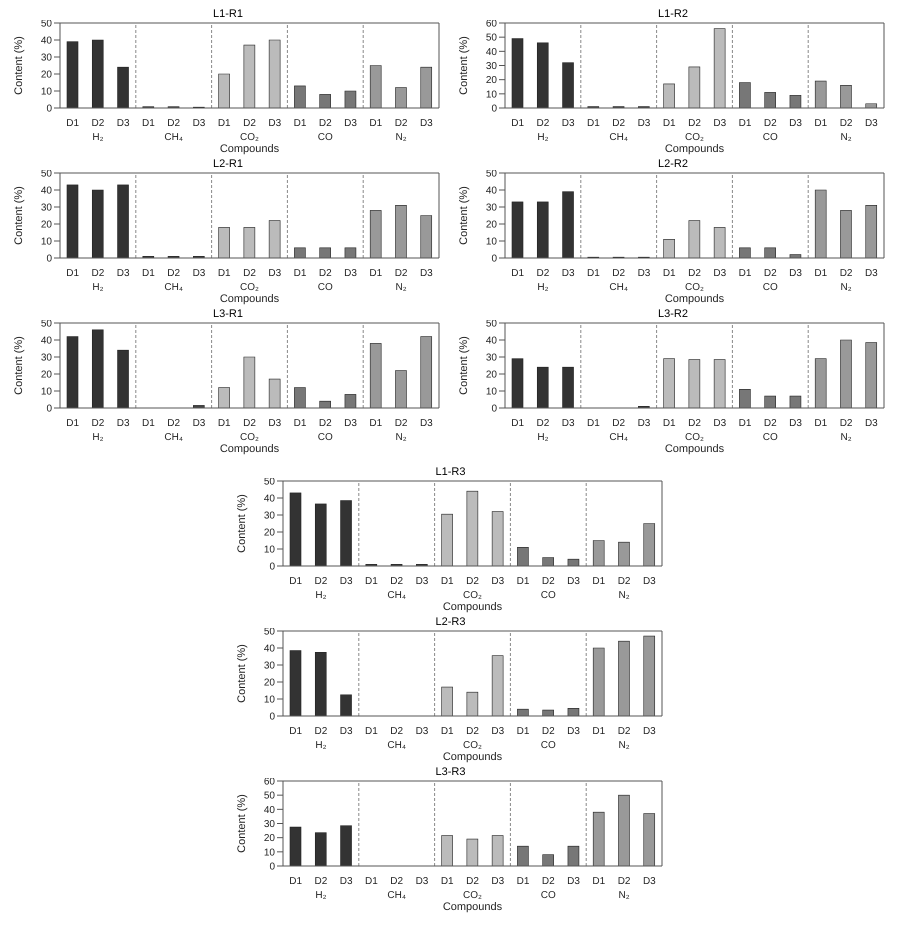 This screenshot has height=933, width=901. What do you see at coordinates (673, 164) in the screenshot?
I see `chart-title: L2-R2` at bounding box center [673, 164].